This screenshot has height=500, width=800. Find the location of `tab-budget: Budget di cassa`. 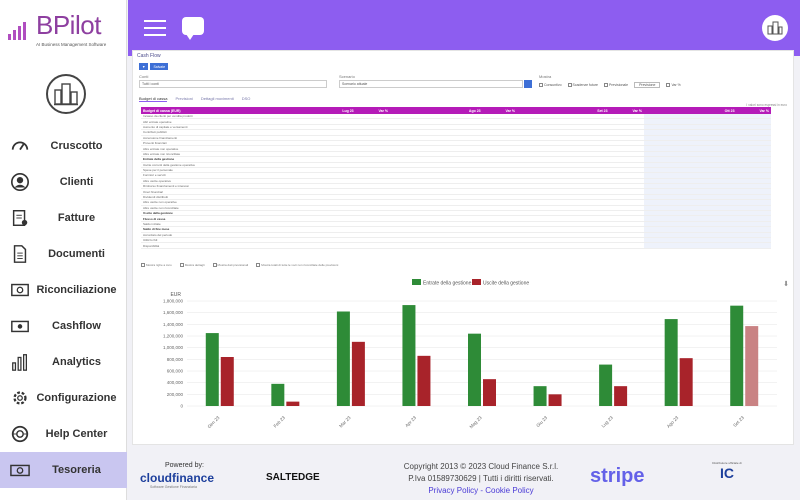

tab-budget: Budget di cassa is located at coordinates (153, 99).